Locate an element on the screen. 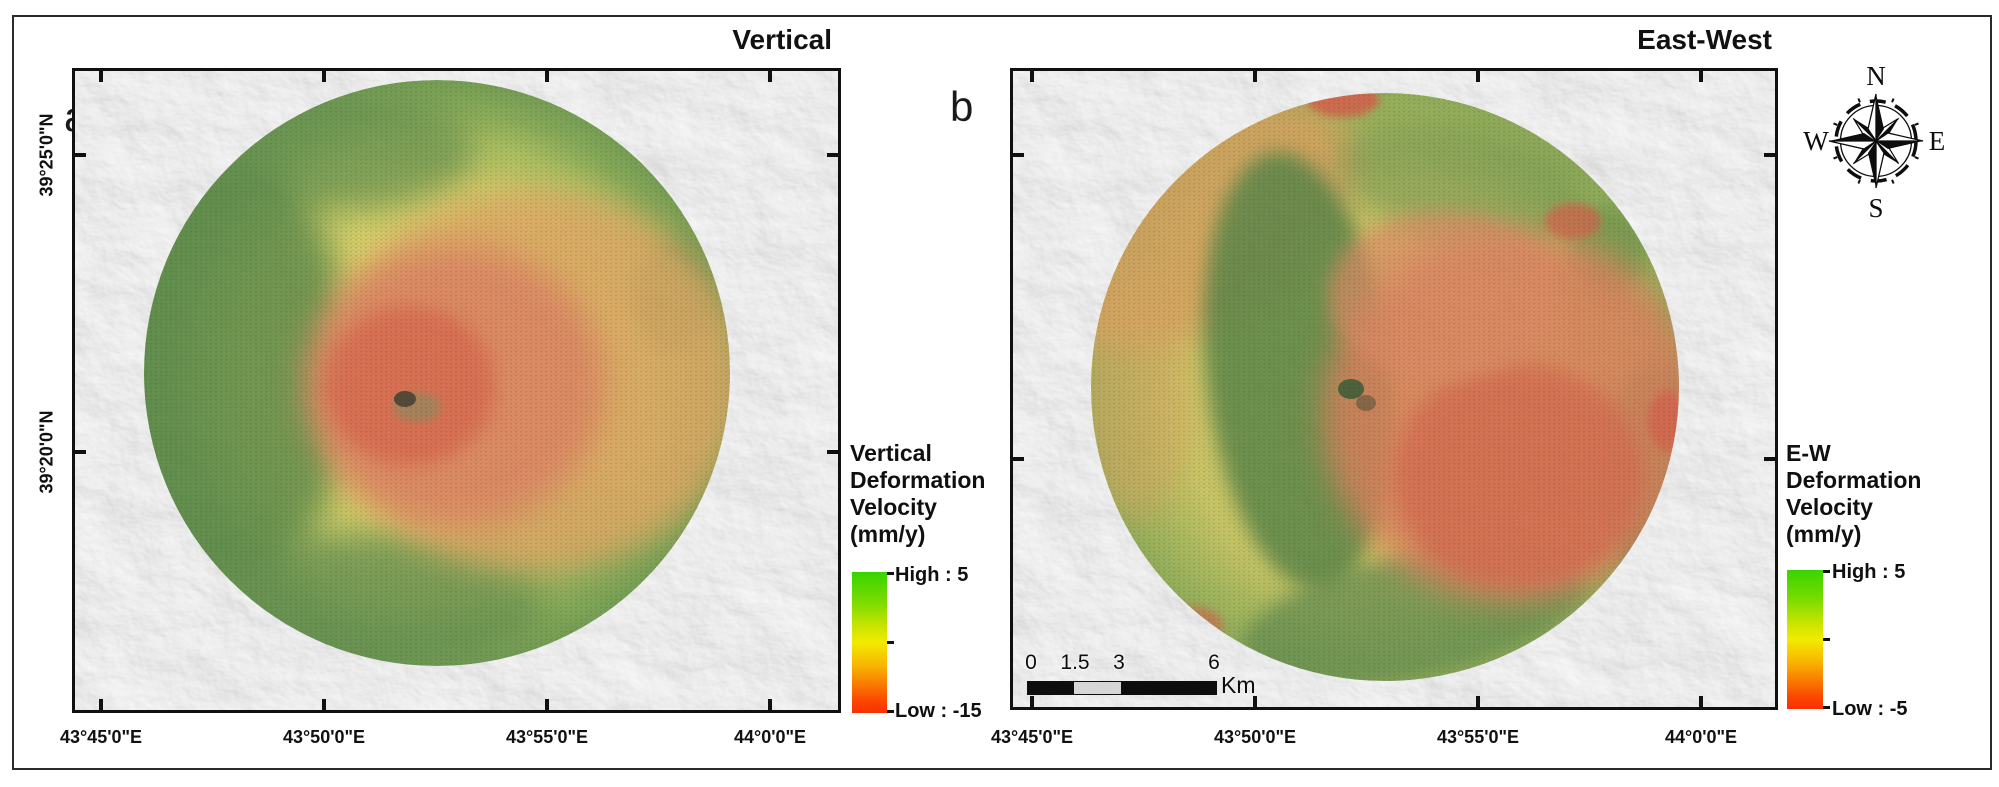  compass-rose: N E S W is located at coordinates (1874, 140).